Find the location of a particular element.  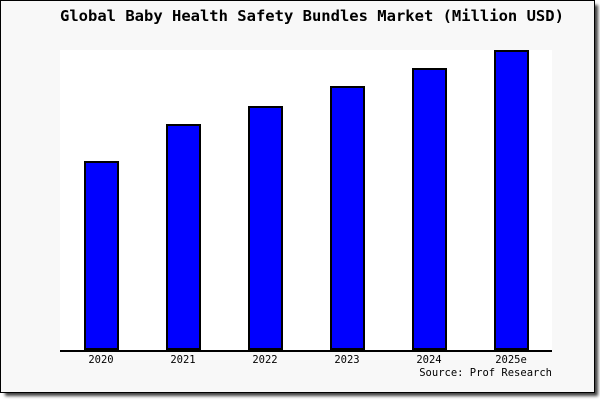

bar-2020 is located at coordinates (101, 255).